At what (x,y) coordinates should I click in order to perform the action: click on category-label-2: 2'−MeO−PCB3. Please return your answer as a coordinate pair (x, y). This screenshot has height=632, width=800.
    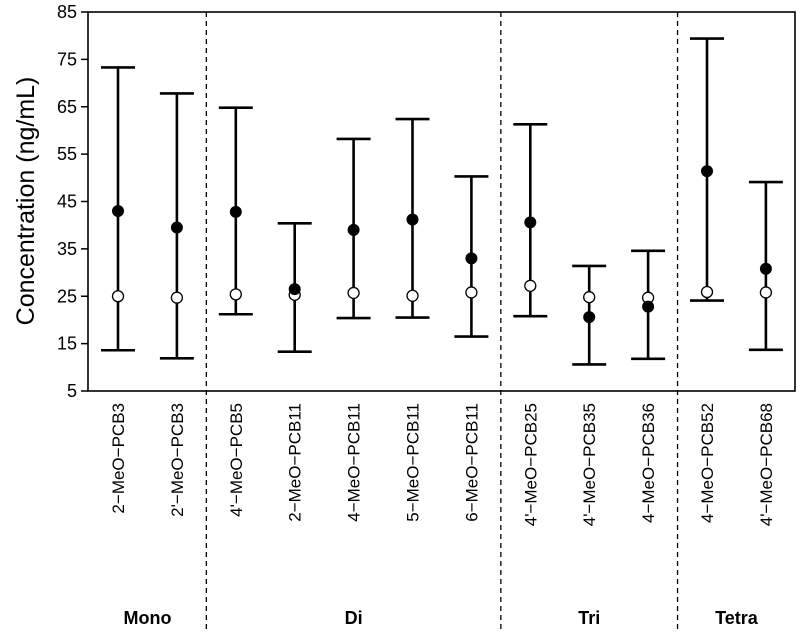
    Looking at the image, I should click on (177, 460).